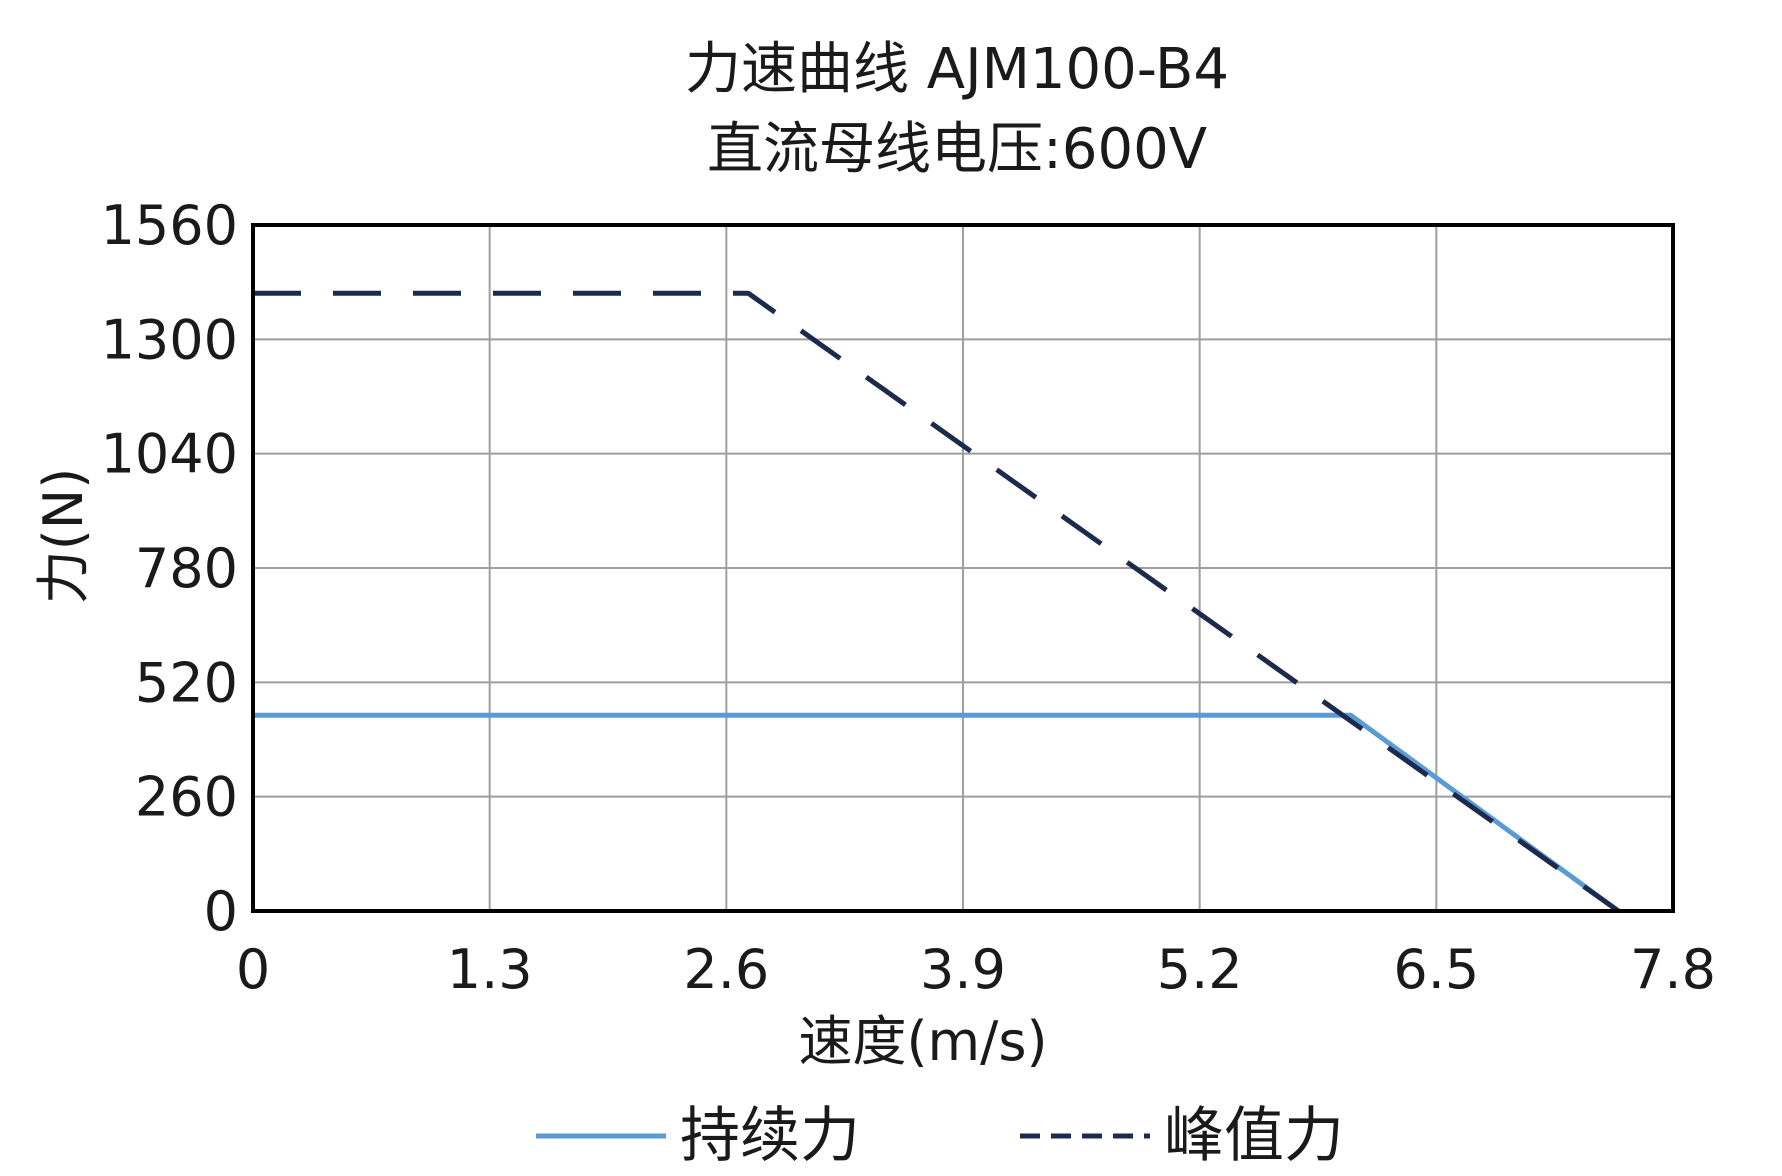 This screenshot has height=1176, width=1782. I want to click on x-tick-label: 3.9, so click(963, 969).